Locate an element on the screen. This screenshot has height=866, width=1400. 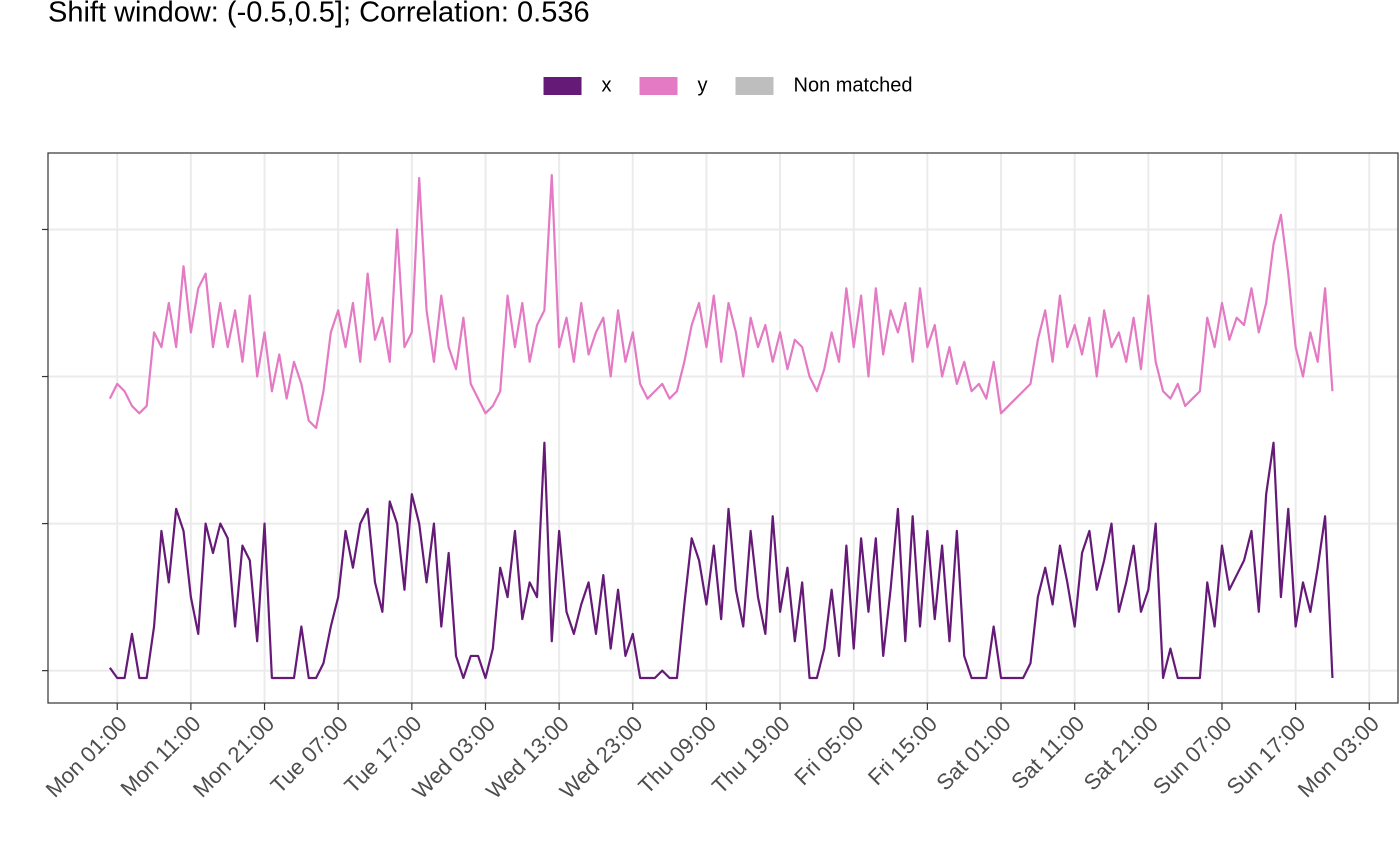
x-tick-label: Sun 07:00 is located at coordinates (1192, 755).